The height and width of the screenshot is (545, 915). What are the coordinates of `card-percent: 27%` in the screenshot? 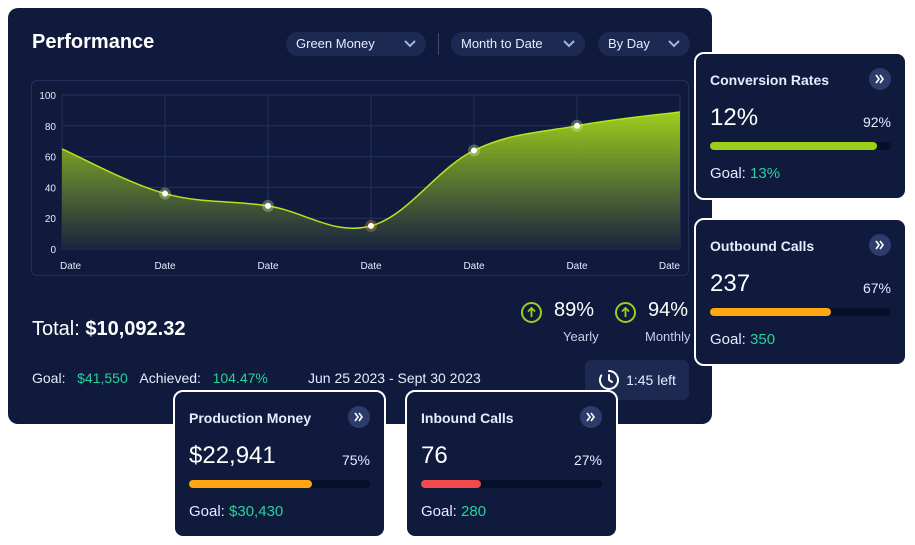 It's located at (587, 460).